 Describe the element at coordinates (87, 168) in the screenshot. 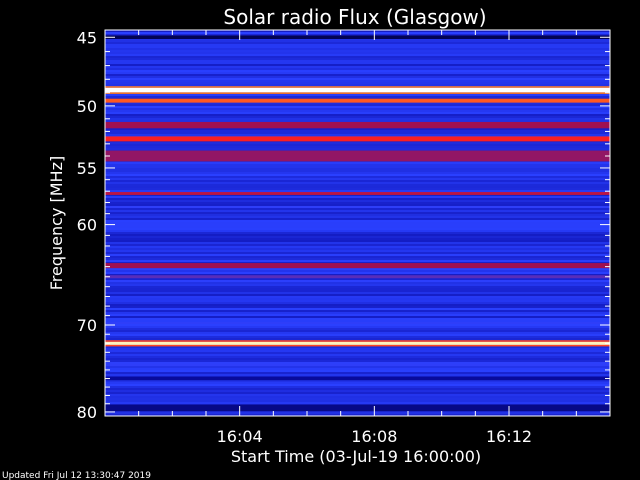

I see `y-tick-label: 55` at that location.